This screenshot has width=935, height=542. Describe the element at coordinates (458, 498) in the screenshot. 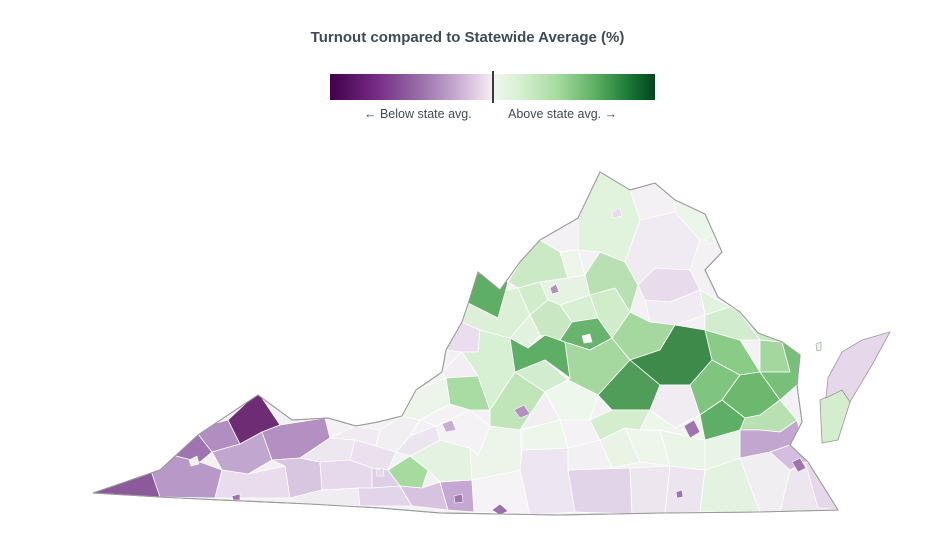

I see `city-martinsville` at that location.